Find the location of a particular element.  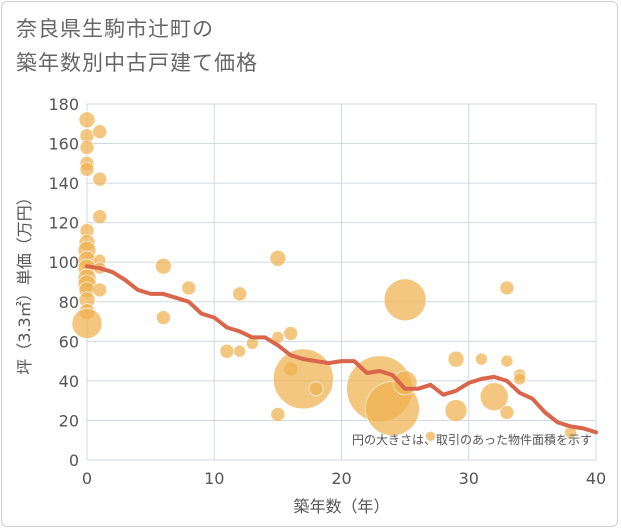

y-tick-label: 80 is located at coordinates (69, 302).